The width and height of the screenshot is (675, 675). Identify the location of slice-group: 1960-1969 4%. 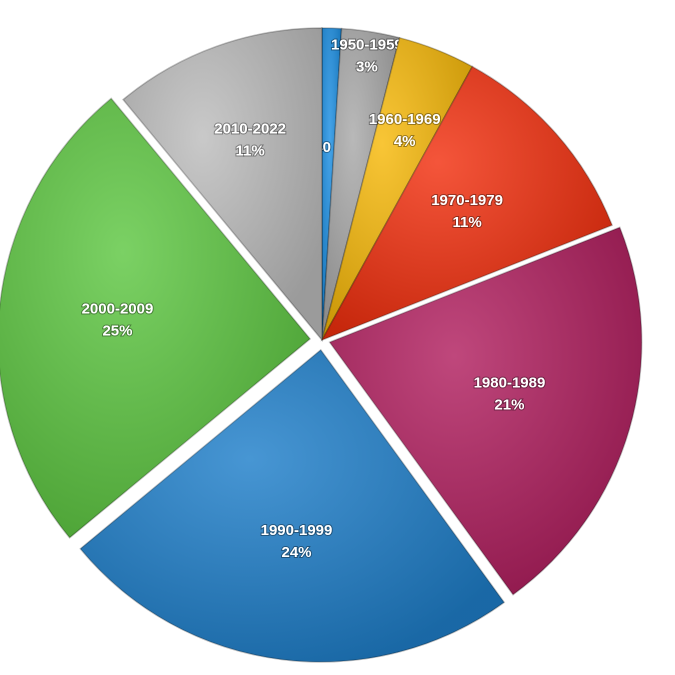
(397, 188).